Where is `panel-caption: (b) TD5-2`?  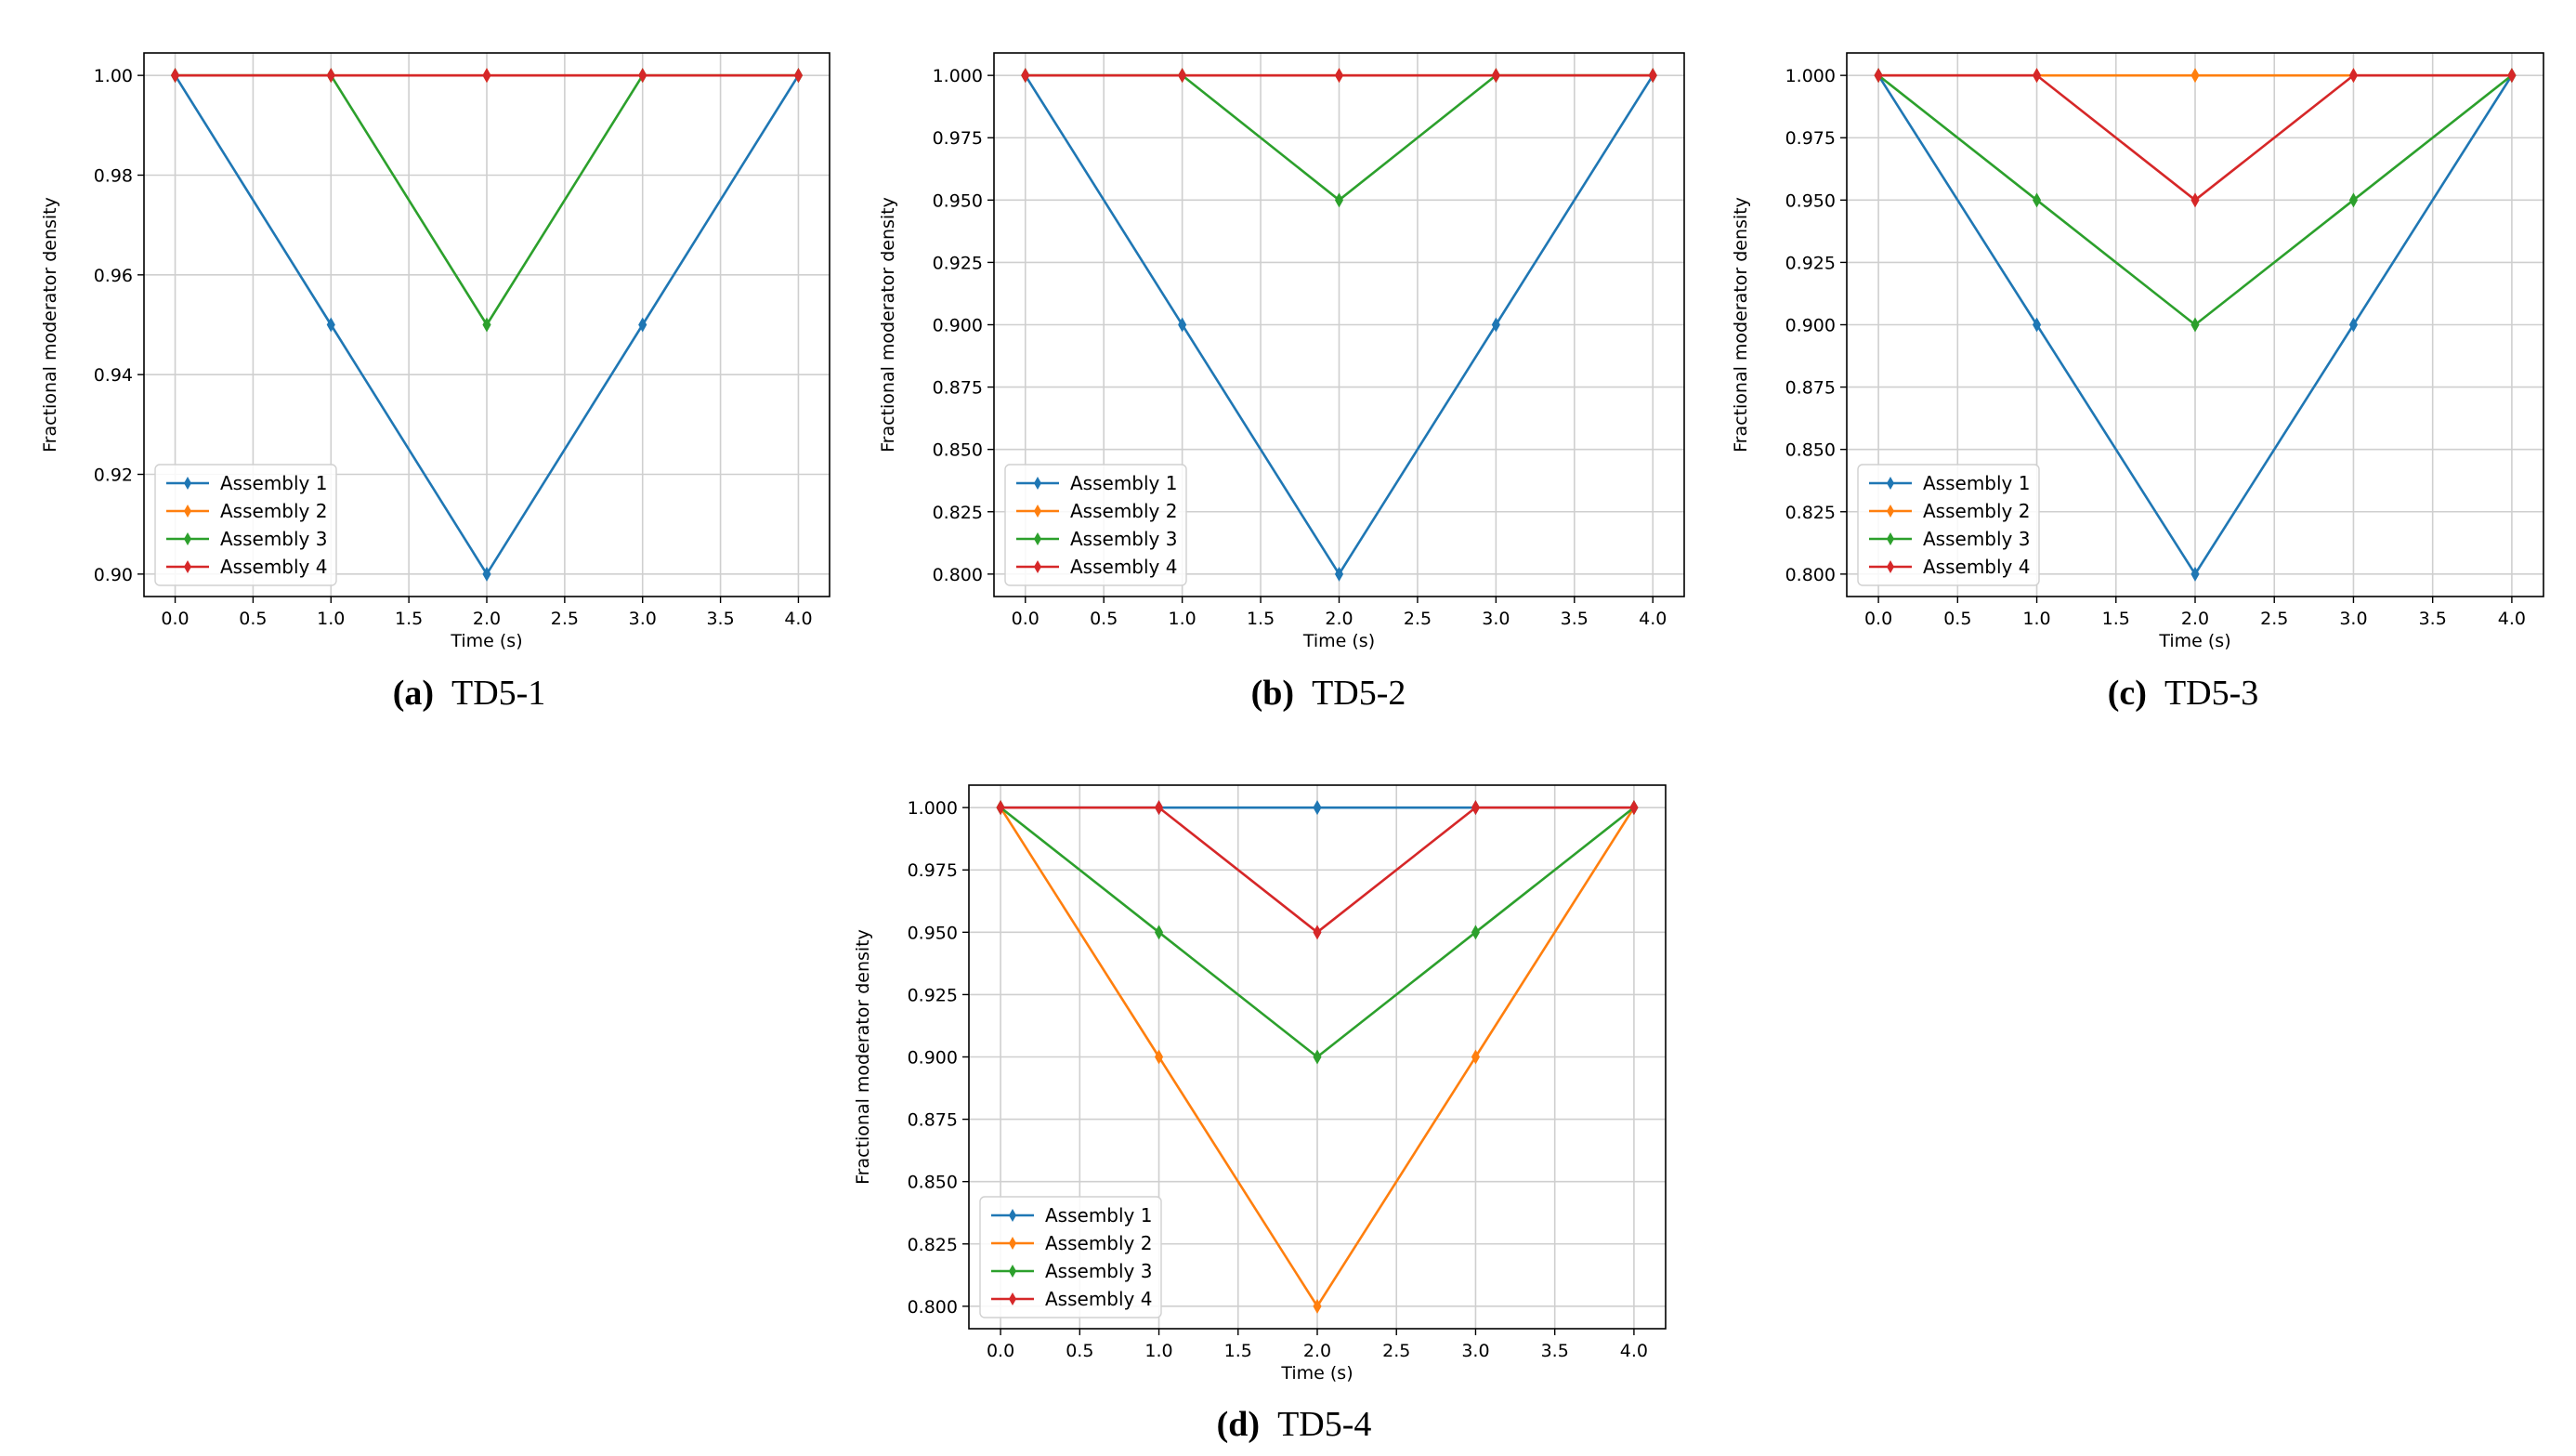 panel-caption: (b) TD5-2 is located at coordinates (1328, 693).